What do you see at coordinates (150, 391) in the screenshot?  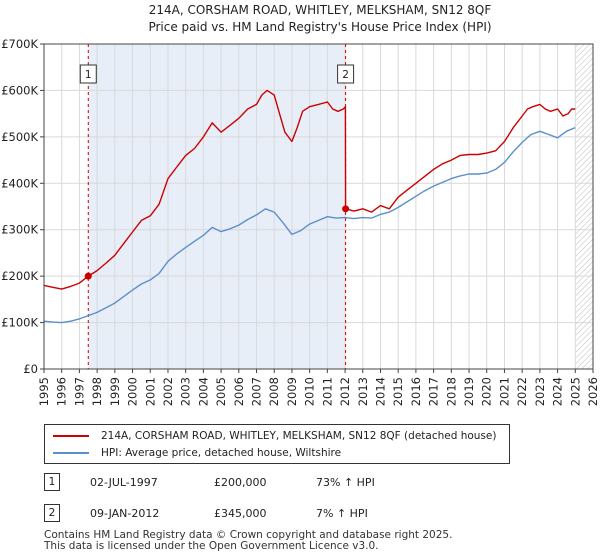 I see `x-tick-label: 2001` at bounding box center [150, 391].